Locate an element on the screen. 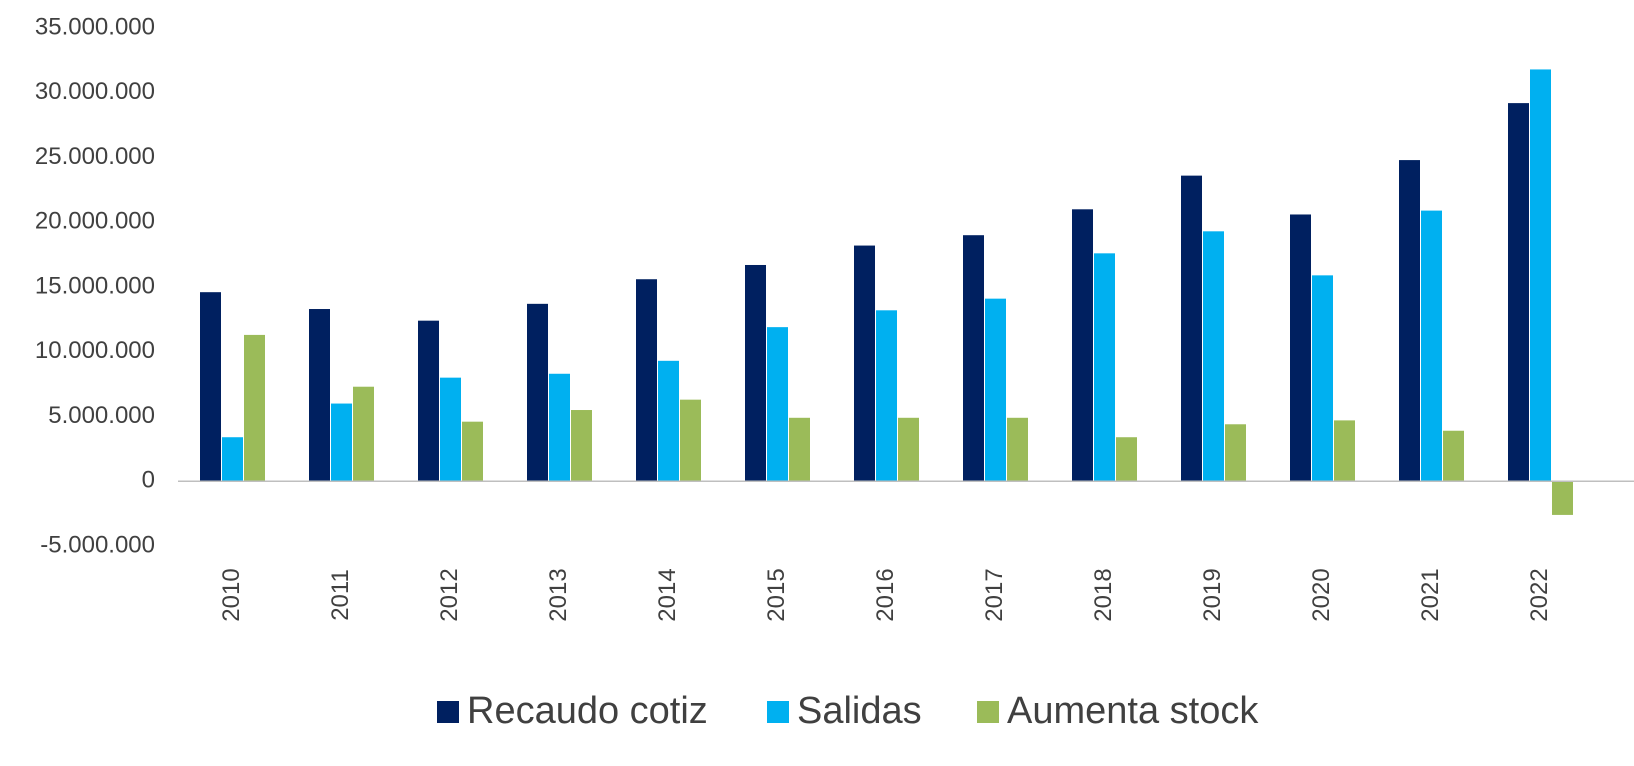 This screenshot has height=766, width=1634. x-tick-label: 2012 is located at coordinates (449, 594).